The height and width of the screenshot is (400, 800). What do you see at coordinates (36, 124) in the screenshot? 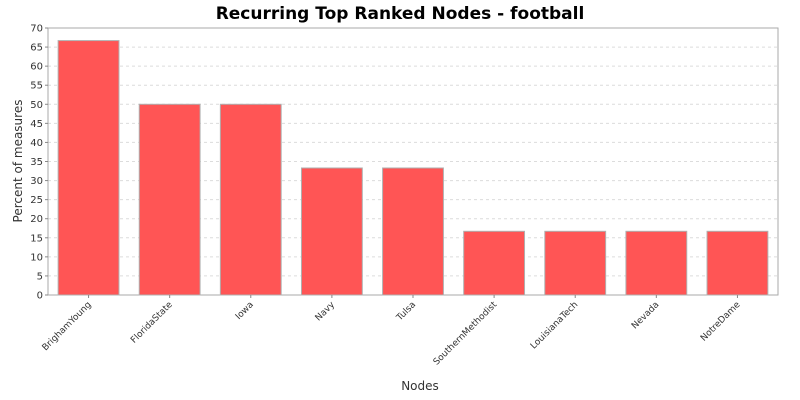
I see `y-tick-label: 45` at bounding box center [36, 124].